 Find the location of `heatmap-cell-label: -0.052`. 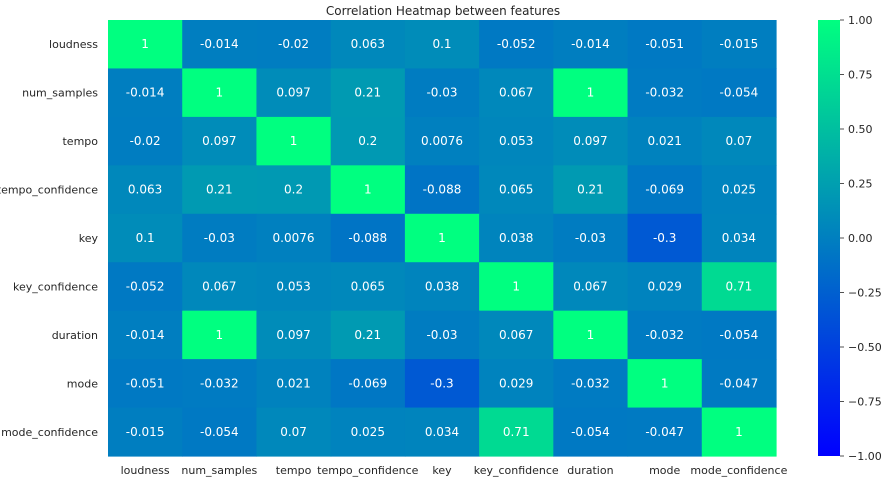

heatmap-cell-label: -0.052 is located at coordinates (516, 44).